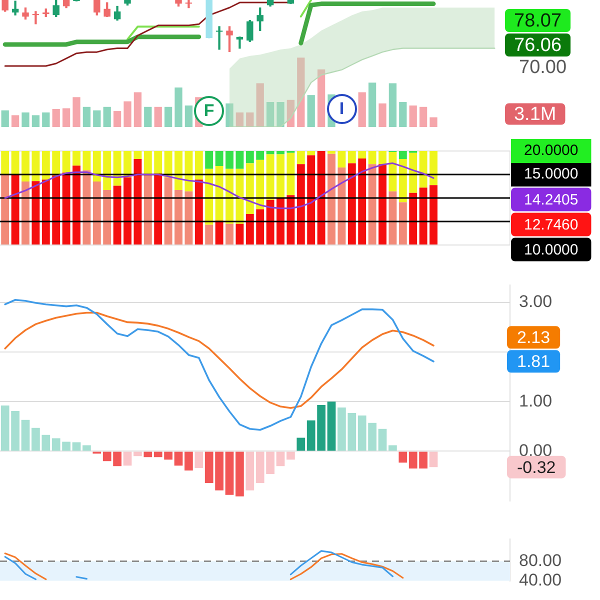  What do you see at coordinates (342, 109) in the screenshot?
I see `annotation: I` at bounding box center [342, 109].